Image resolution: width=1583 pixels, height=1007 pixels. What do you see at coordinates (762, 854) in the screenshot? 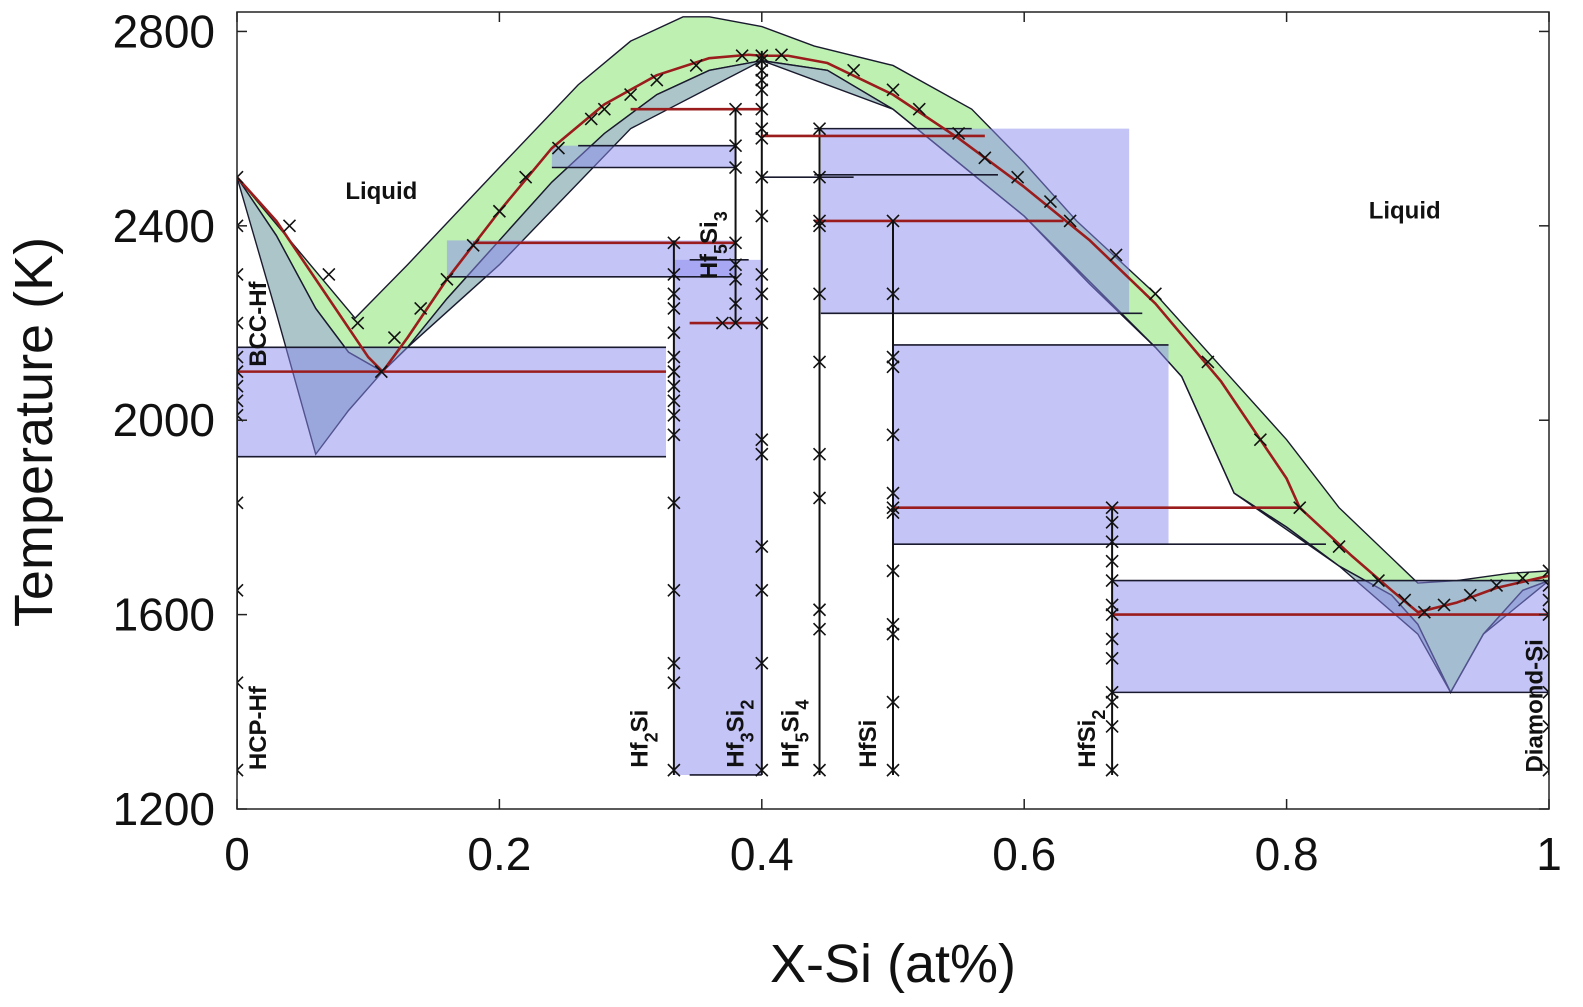
I see `x-tick-label: 0.4` at bounding box center [762, 854].